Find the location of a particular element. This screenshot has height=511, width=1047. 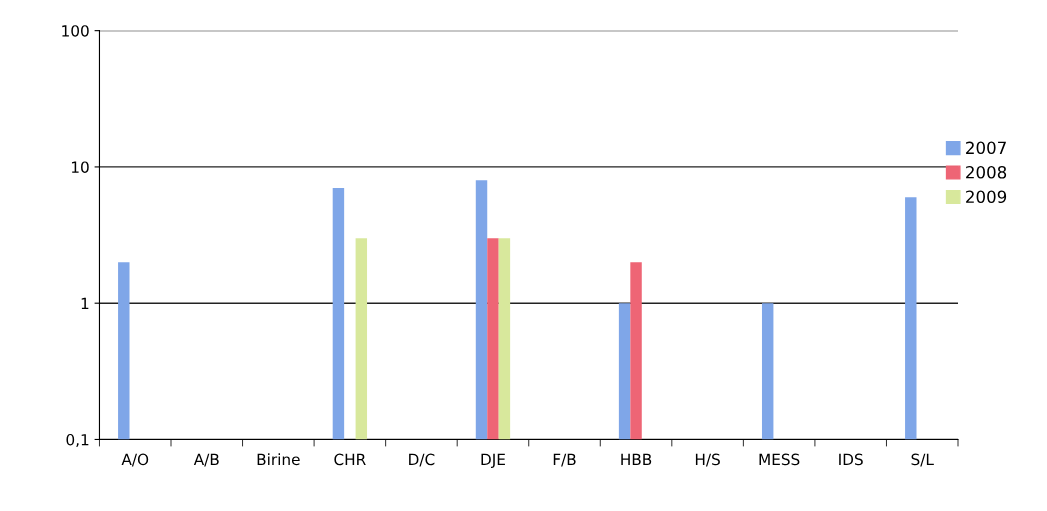

x-tick-label: A/B is located at coordinates (206, 460).